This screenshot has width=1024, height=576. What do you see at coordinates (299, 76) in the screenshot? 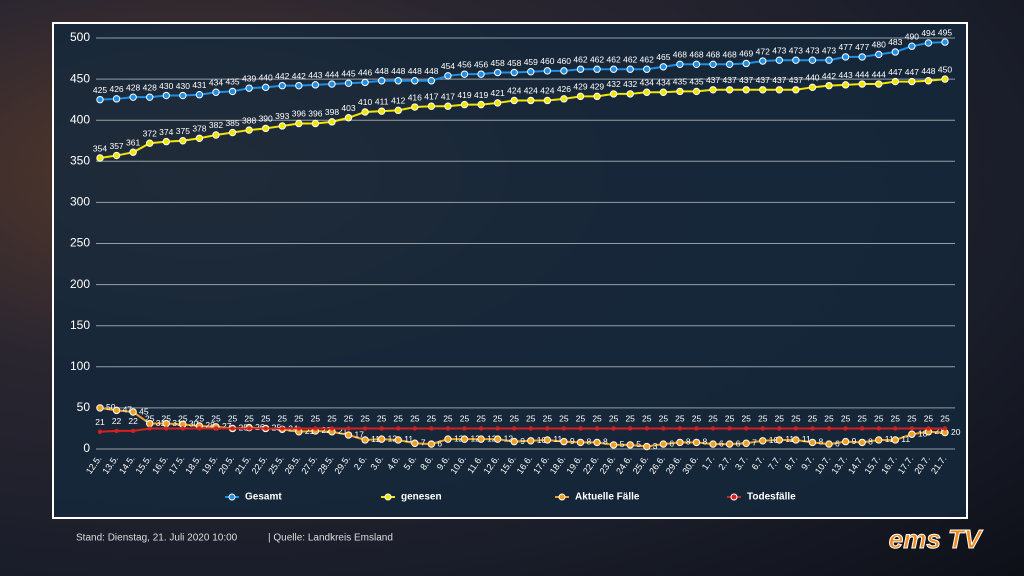
I see `data-label: 442` at bounding box center [299, 76].